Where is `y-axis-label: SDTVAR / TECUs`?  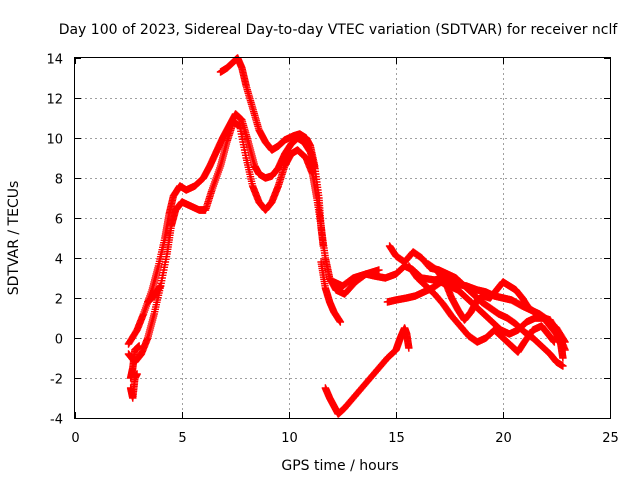
y-axis-label: SDTVAR / TECUs is located at coordinates (14, 238).